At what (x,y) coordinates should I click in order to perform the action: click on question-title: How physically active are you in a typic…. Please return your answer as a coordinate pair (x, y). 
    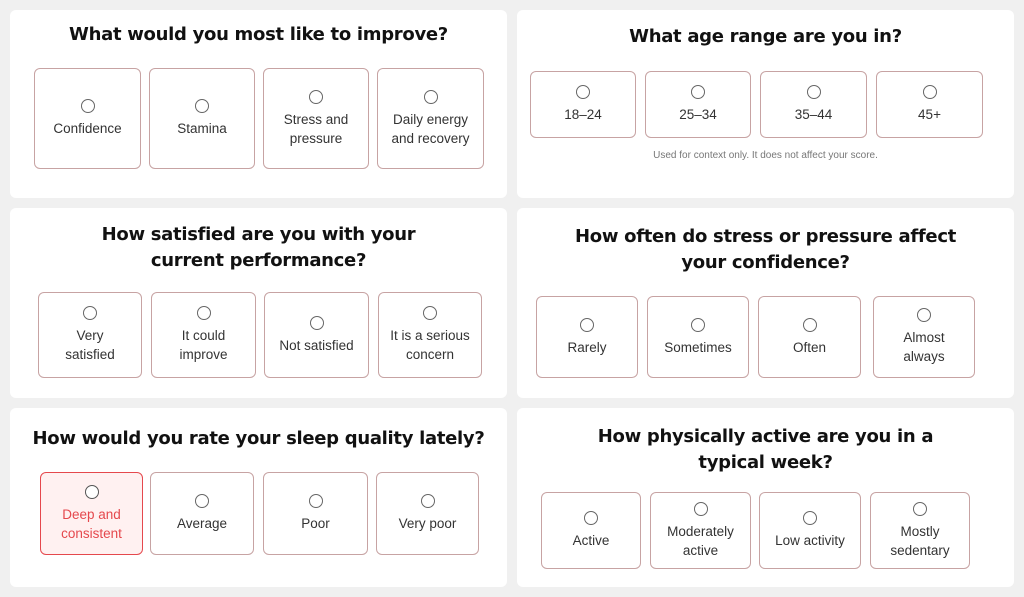
    Looking at the image, I should click on (765, 449).